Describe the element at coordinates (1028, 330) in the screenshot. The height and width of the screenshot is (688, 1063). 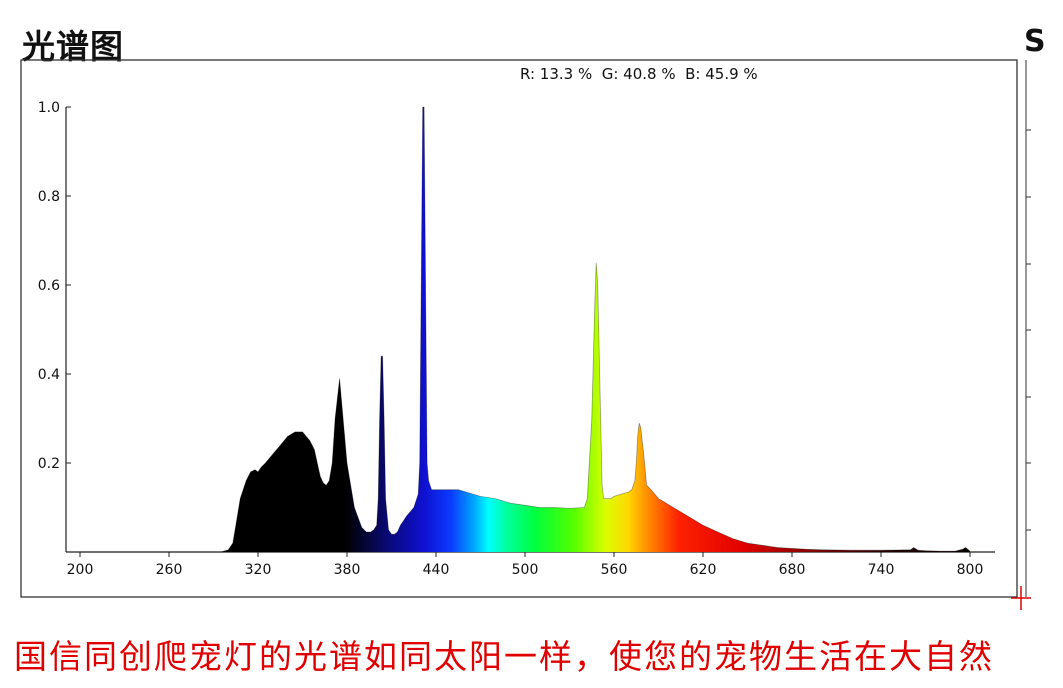
I see `right-frame-ticks` at that location.